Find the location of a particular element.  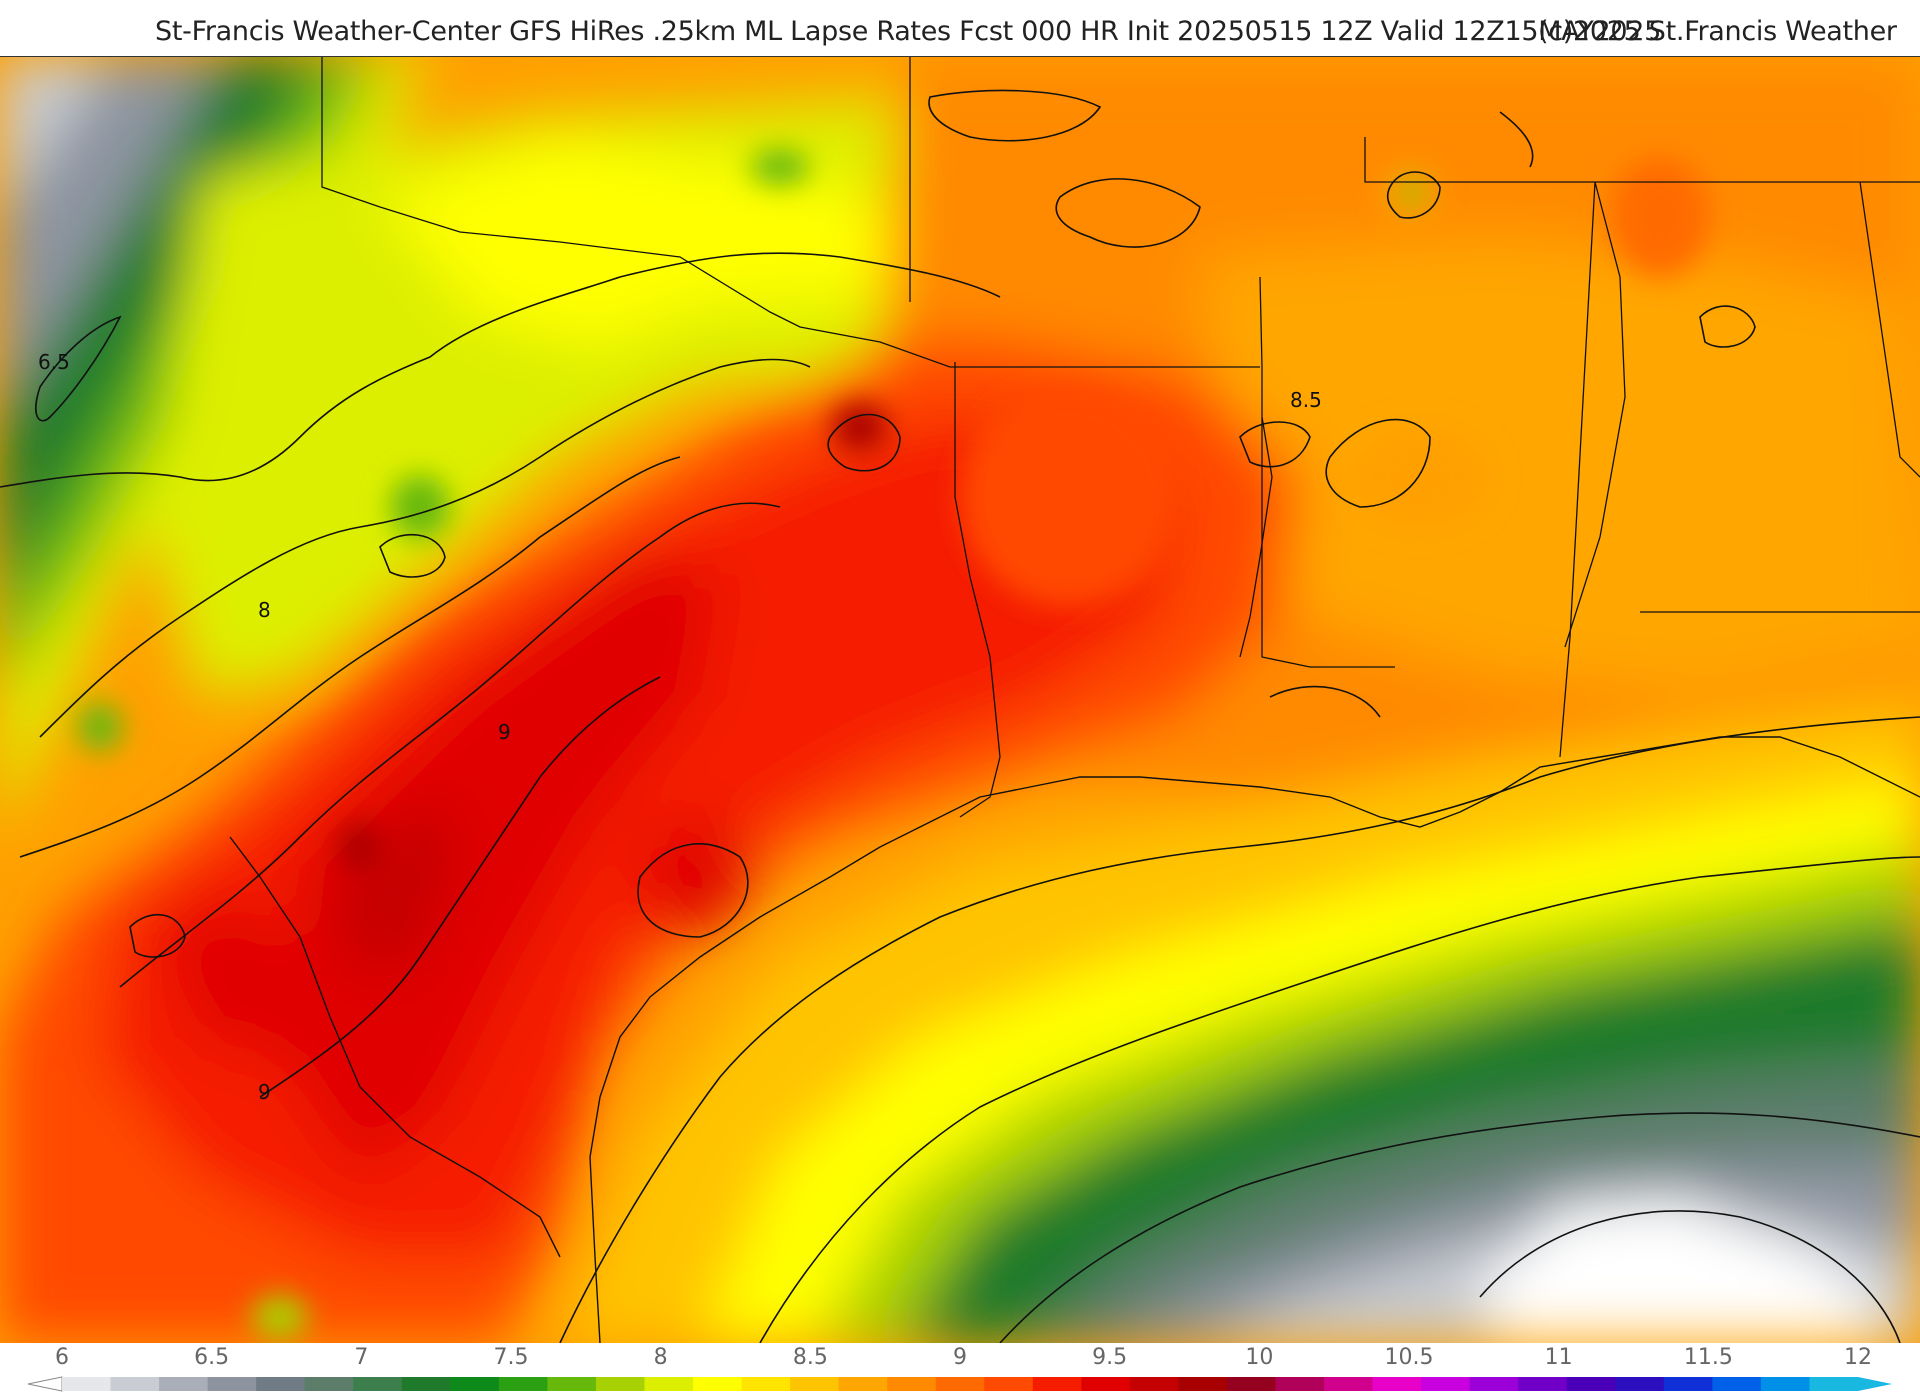

colorbar-tick-label: 6 is located at coordinates (62, 1357).